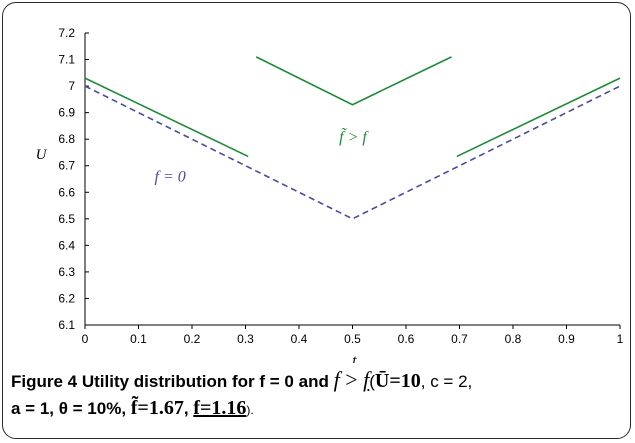 This screenshot has height=443, width=635. I want to click on y-tick-label: 6.8, so click(66, 139).